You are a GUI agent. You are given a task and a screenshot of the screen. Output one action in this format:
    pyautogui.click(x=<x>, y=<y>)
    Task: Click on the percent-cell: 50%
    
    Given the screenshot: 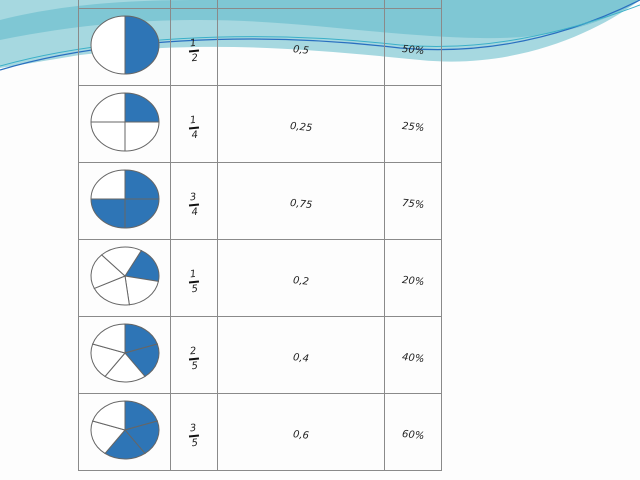 What is the action you would take?
    pyautogui.click(x=413, y=47)
    